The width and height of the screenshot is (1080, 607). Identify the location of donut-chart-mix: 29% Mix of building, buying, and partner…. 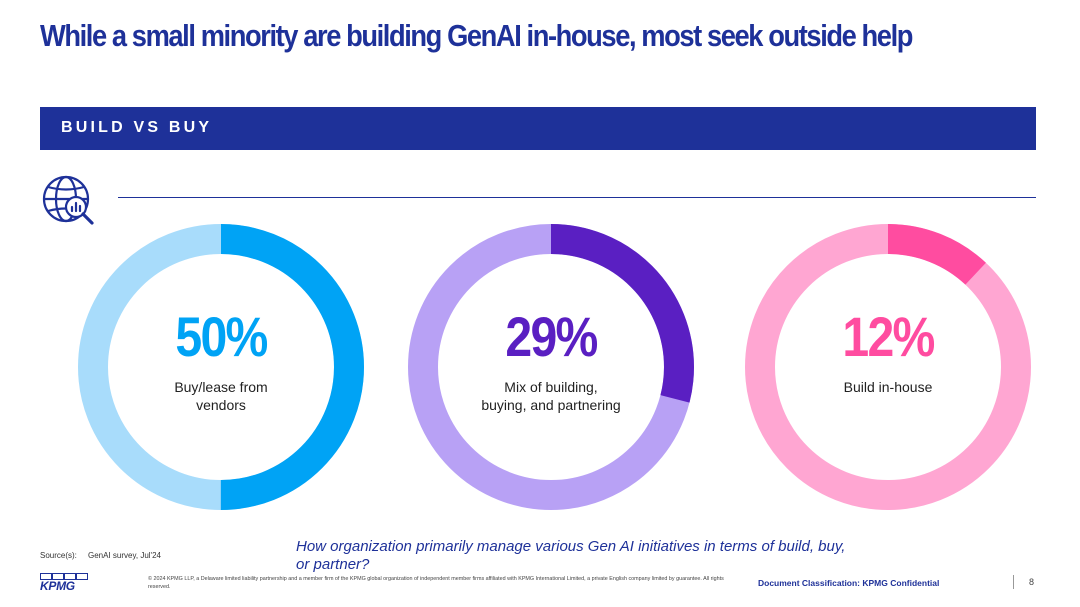
(551, 367).